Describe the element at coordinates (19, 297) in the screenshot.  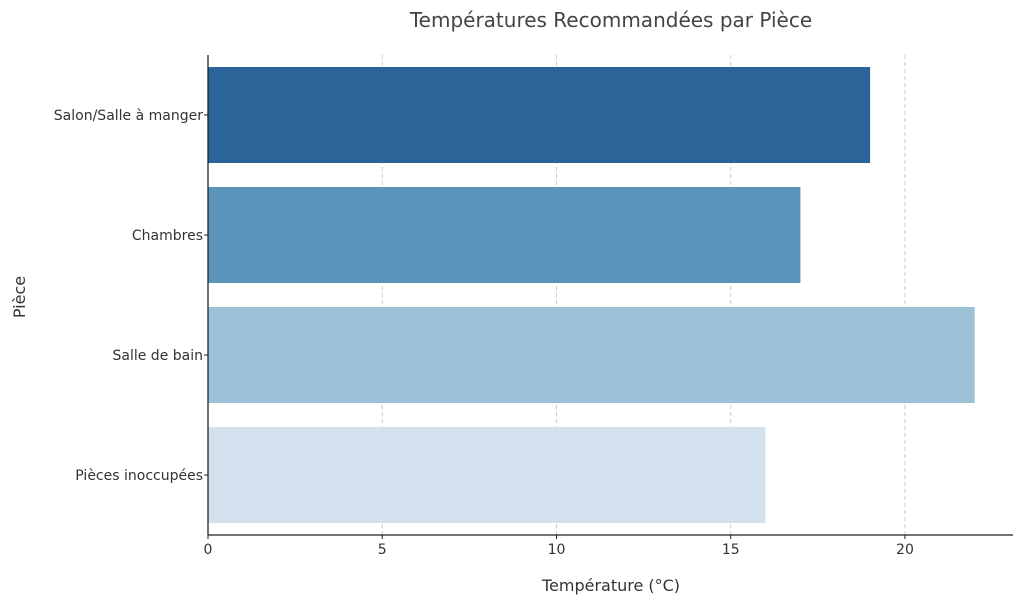
I see `y-axis-label: Pièce` at that location.